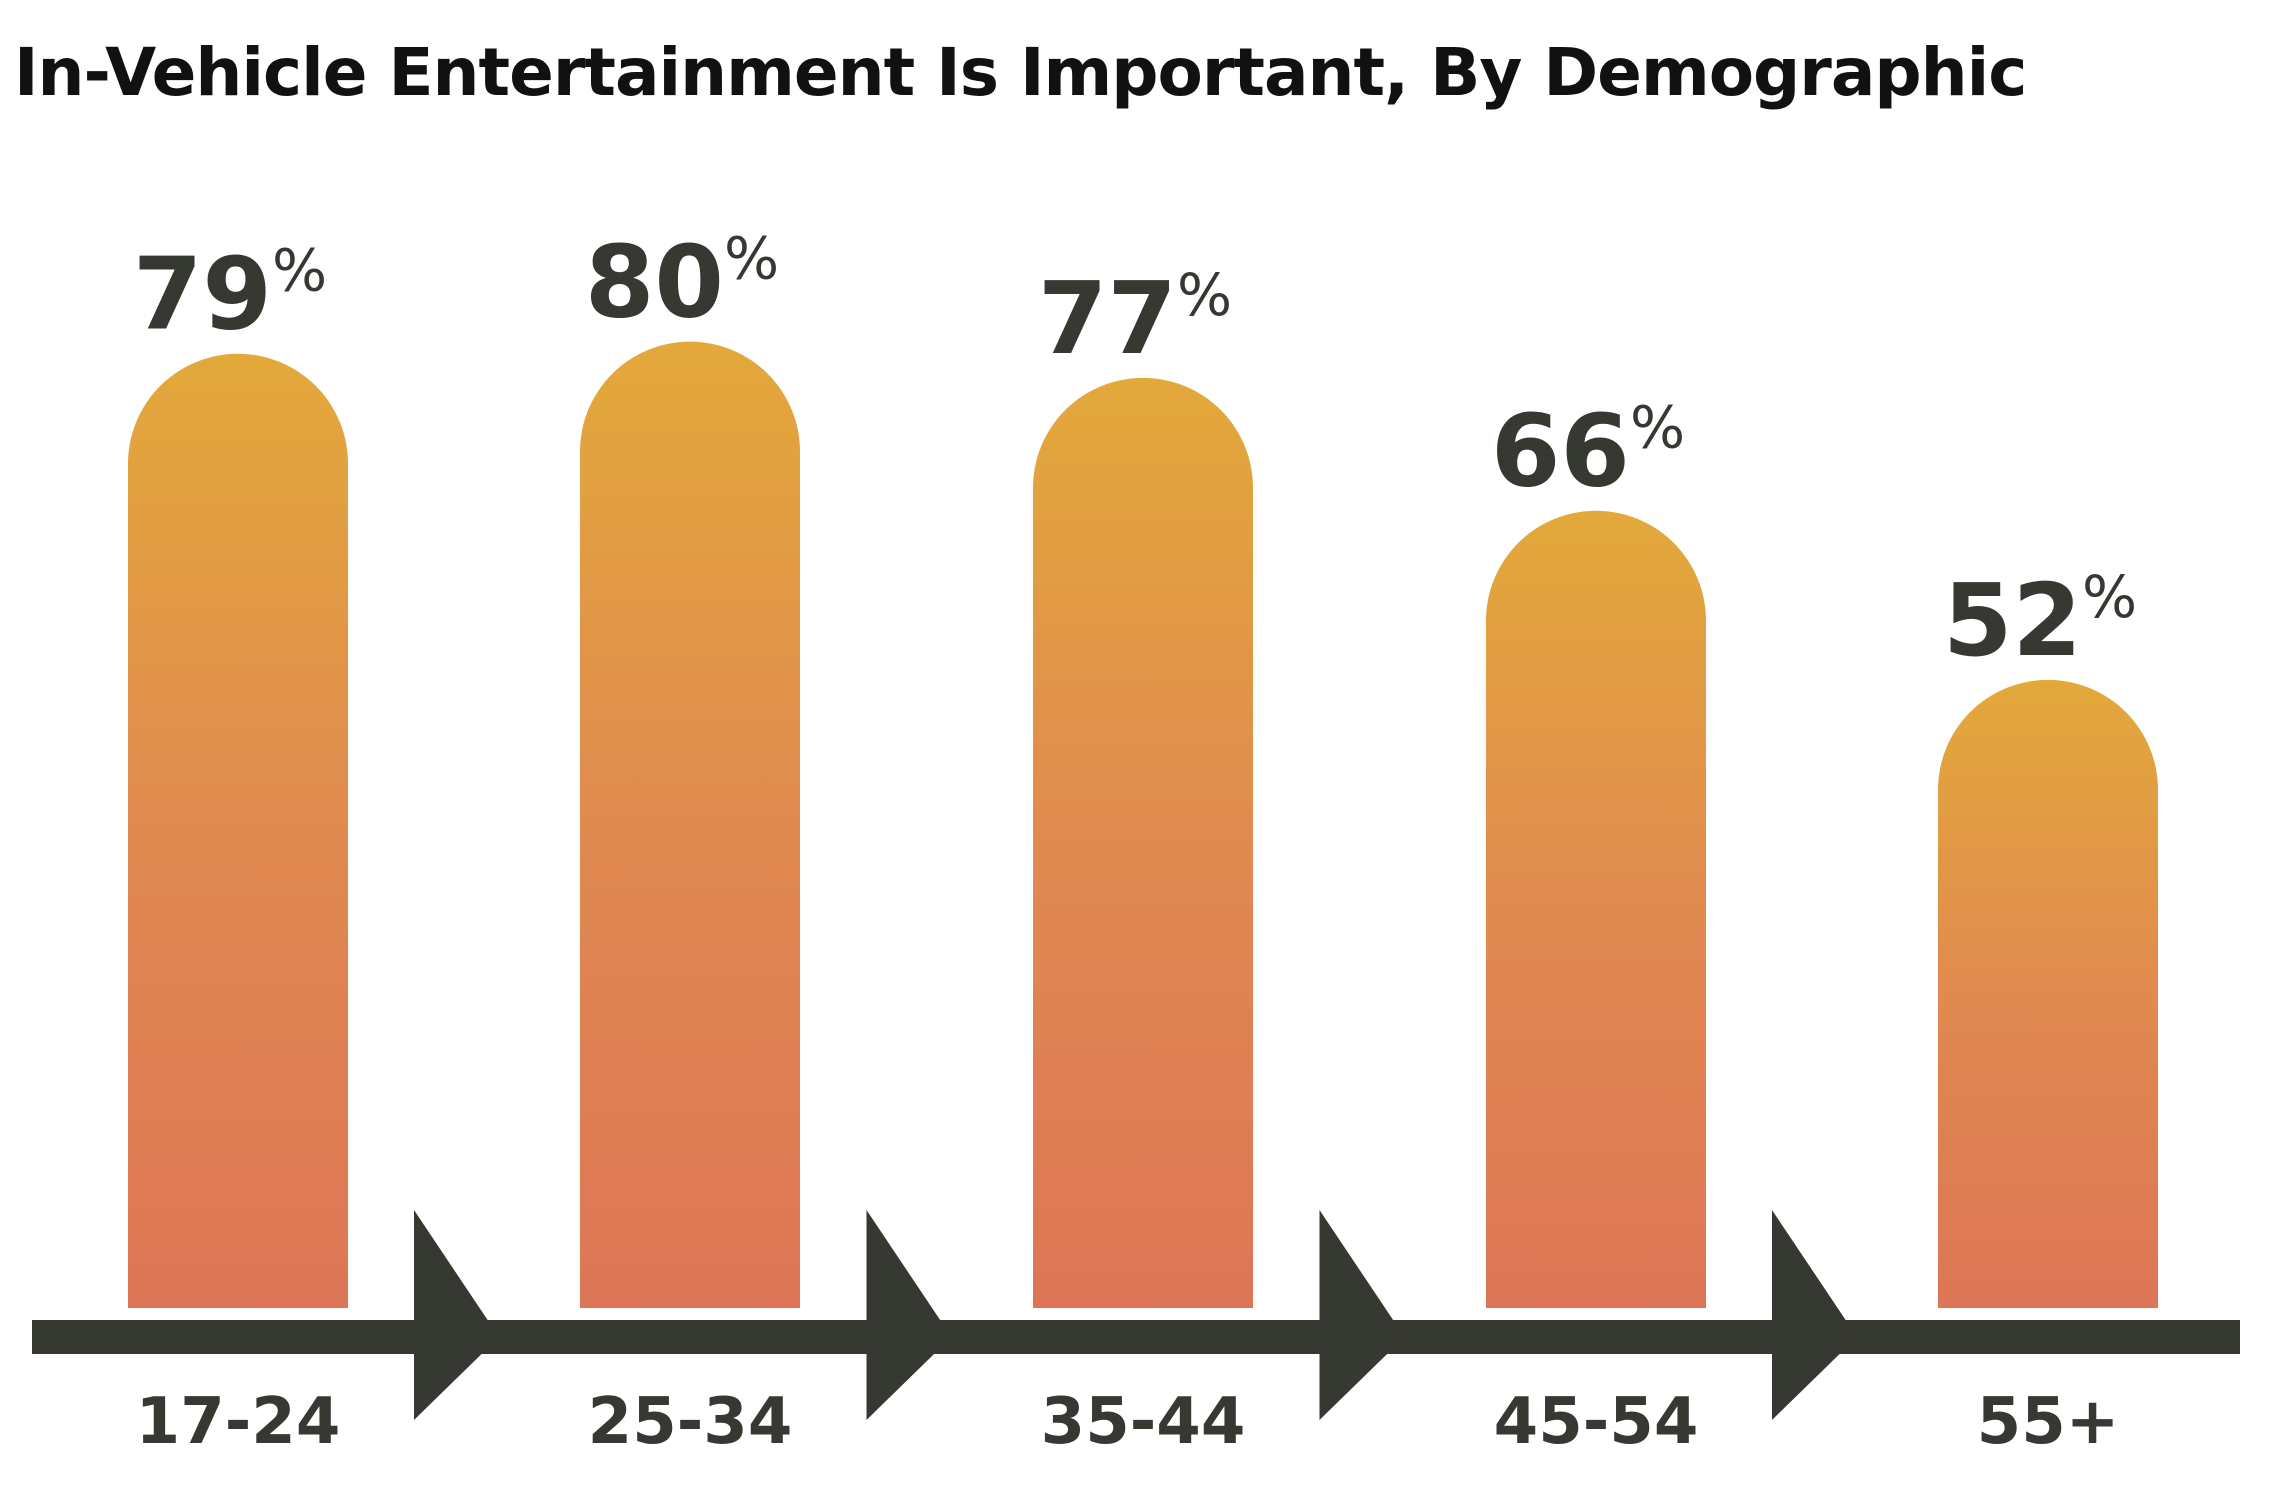  Describe the element at coordinates (2048, 993) in the screenshot. I see `bar-55+` at that location.